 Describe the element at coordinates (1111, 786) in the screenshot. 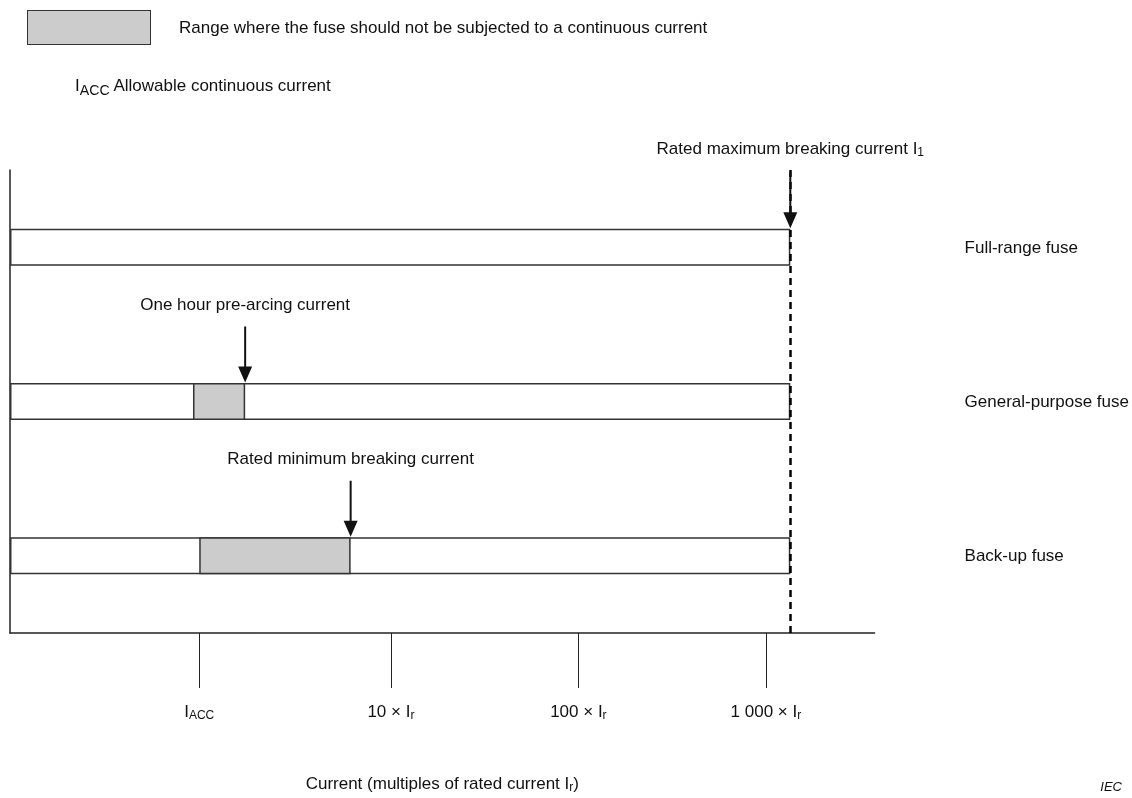

I see `text: IEC` at that location.